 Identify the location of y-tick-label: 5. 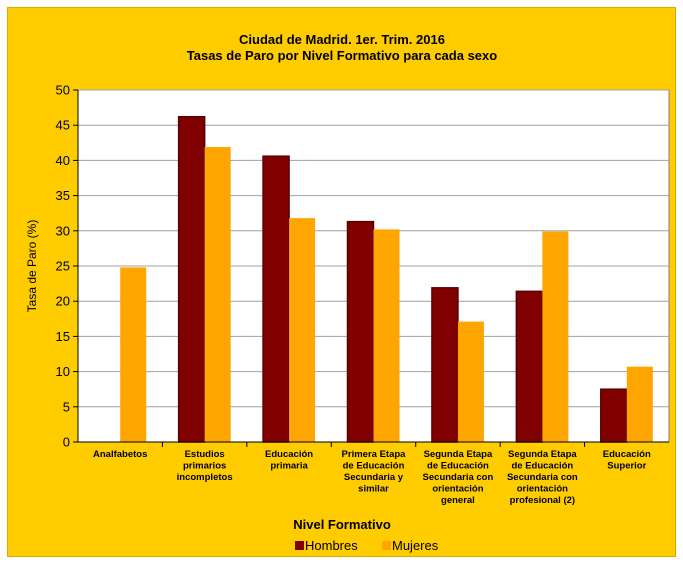
(66, 406).